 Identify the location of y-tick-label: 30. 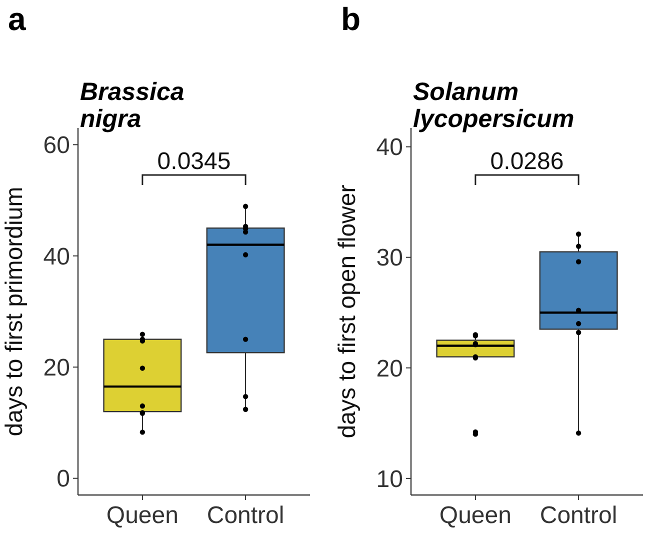
(389, 258).